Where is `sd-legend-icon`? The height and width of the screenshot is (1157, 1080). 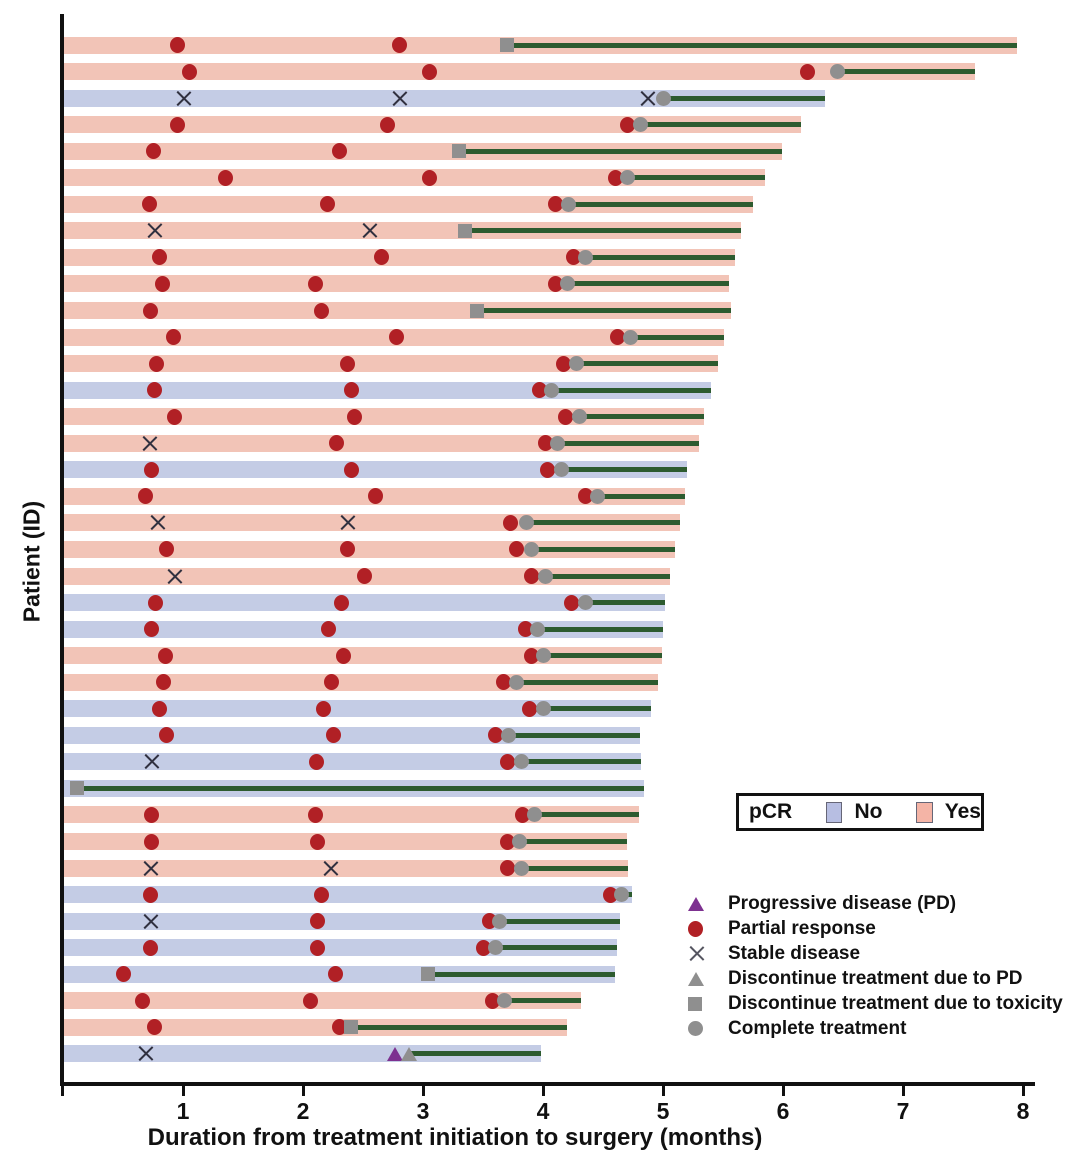 sd-legend-icon is located at coordinates (701, 953).